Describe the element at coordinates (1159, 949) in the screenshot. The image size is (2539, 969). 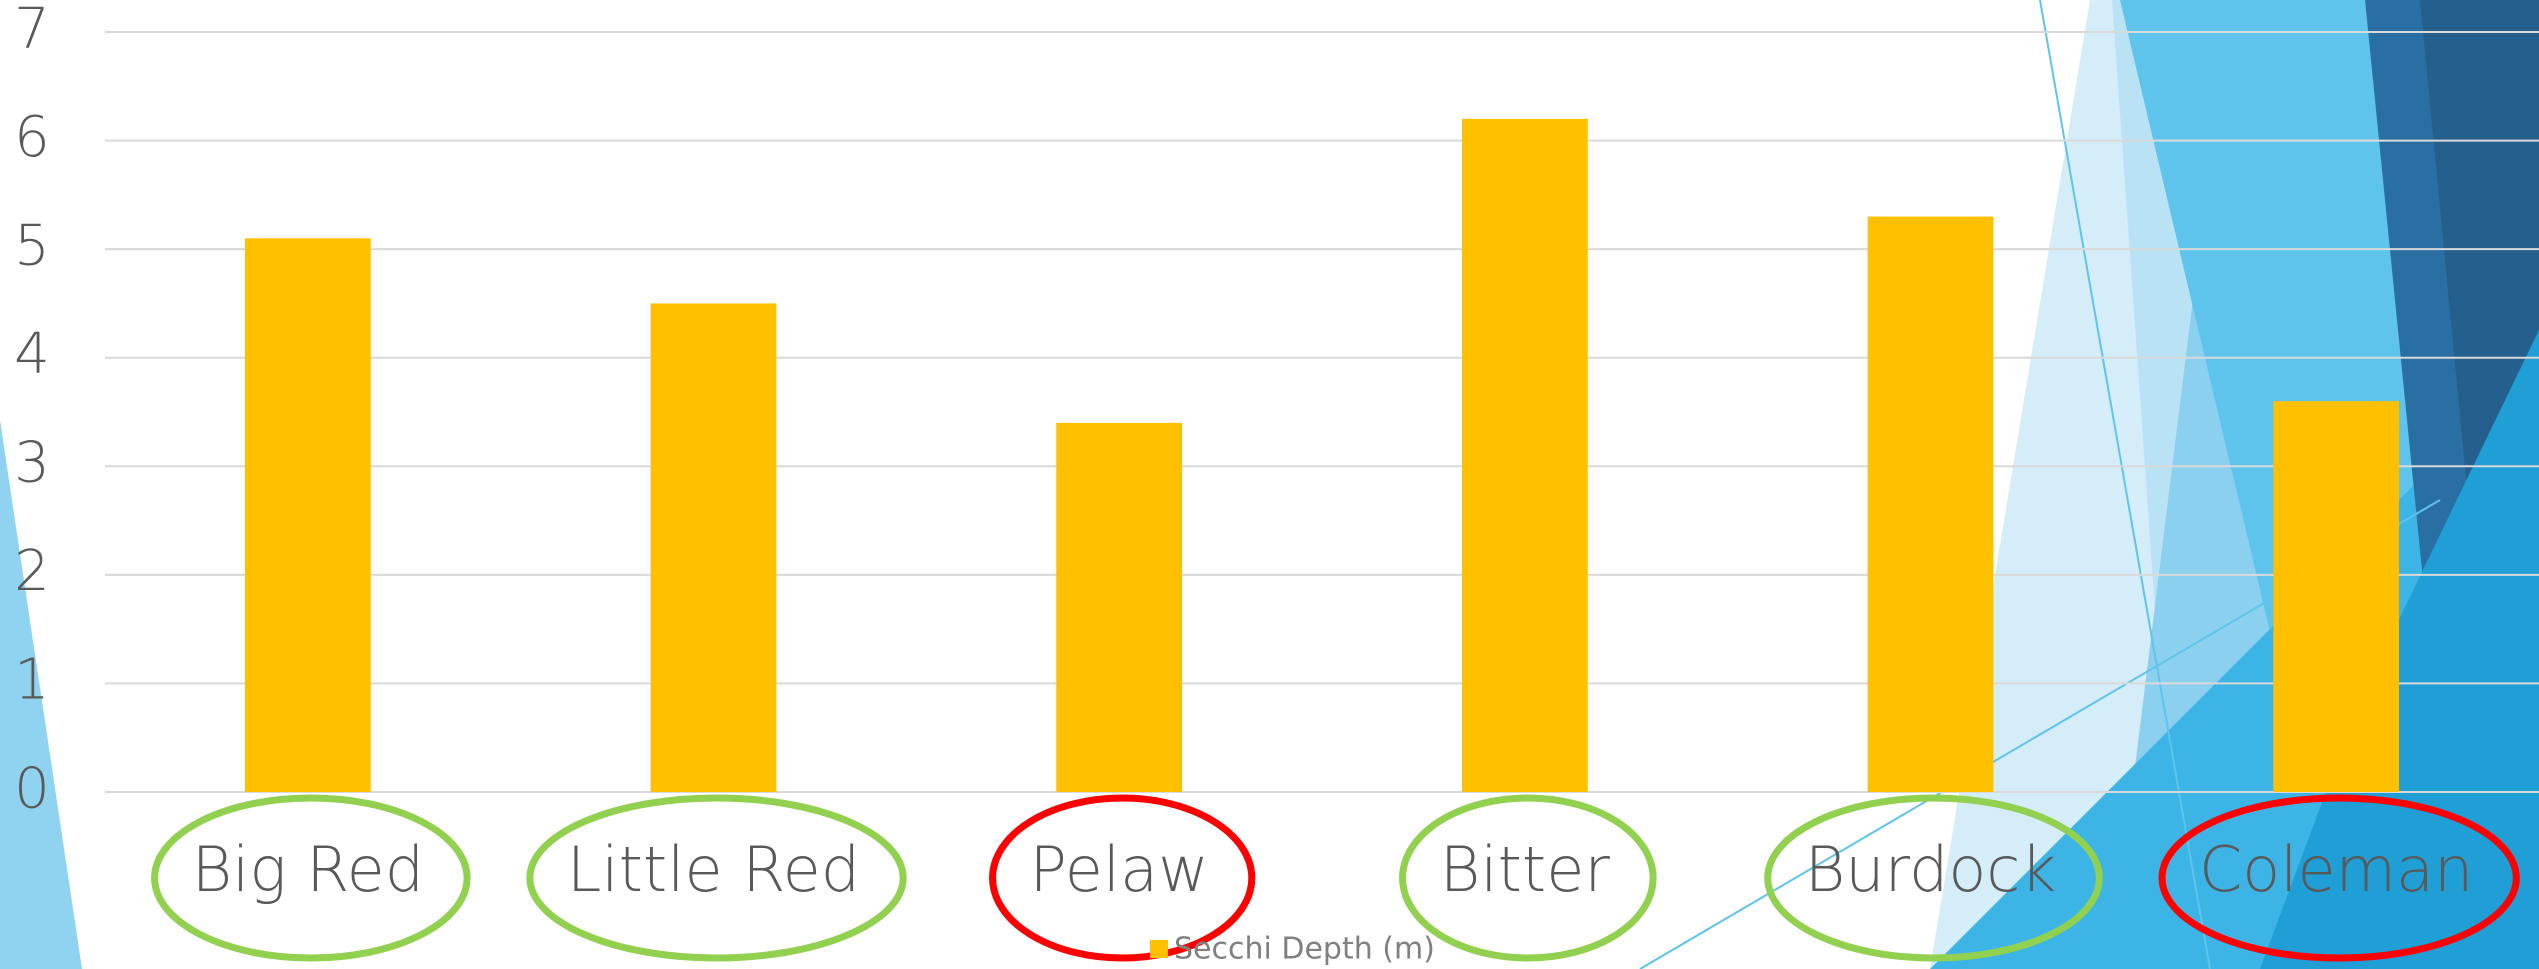
I see `legend-swatch` at that location.